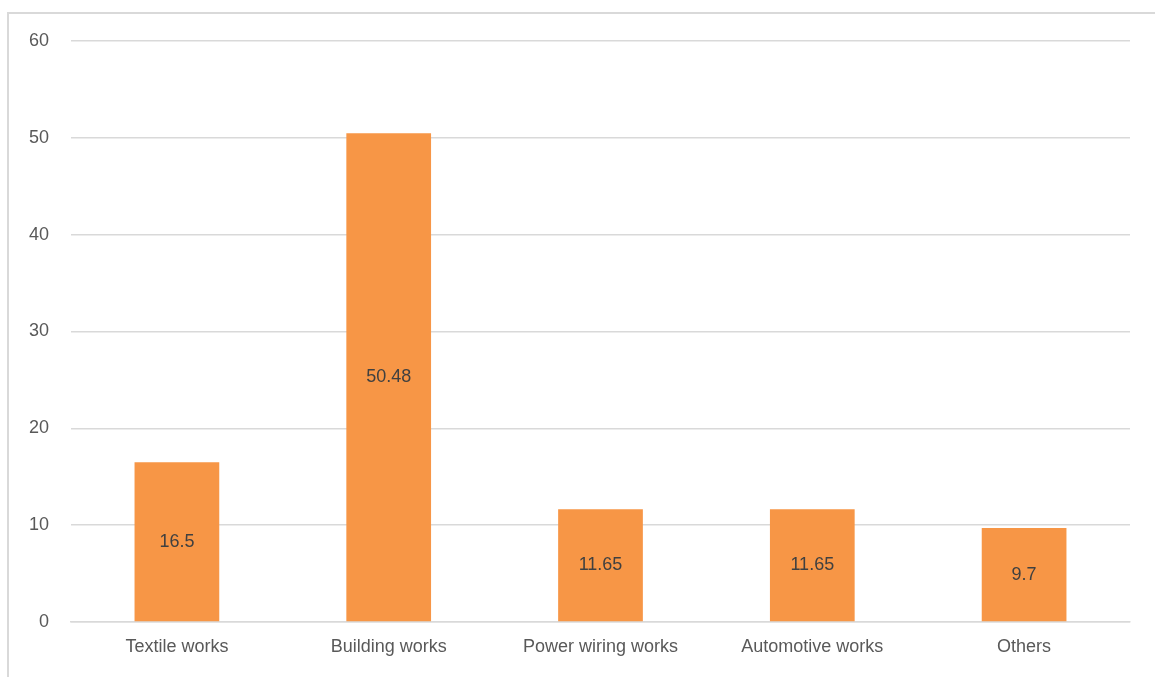  I want to click on data-label: 9.7, so click(1024, 573).